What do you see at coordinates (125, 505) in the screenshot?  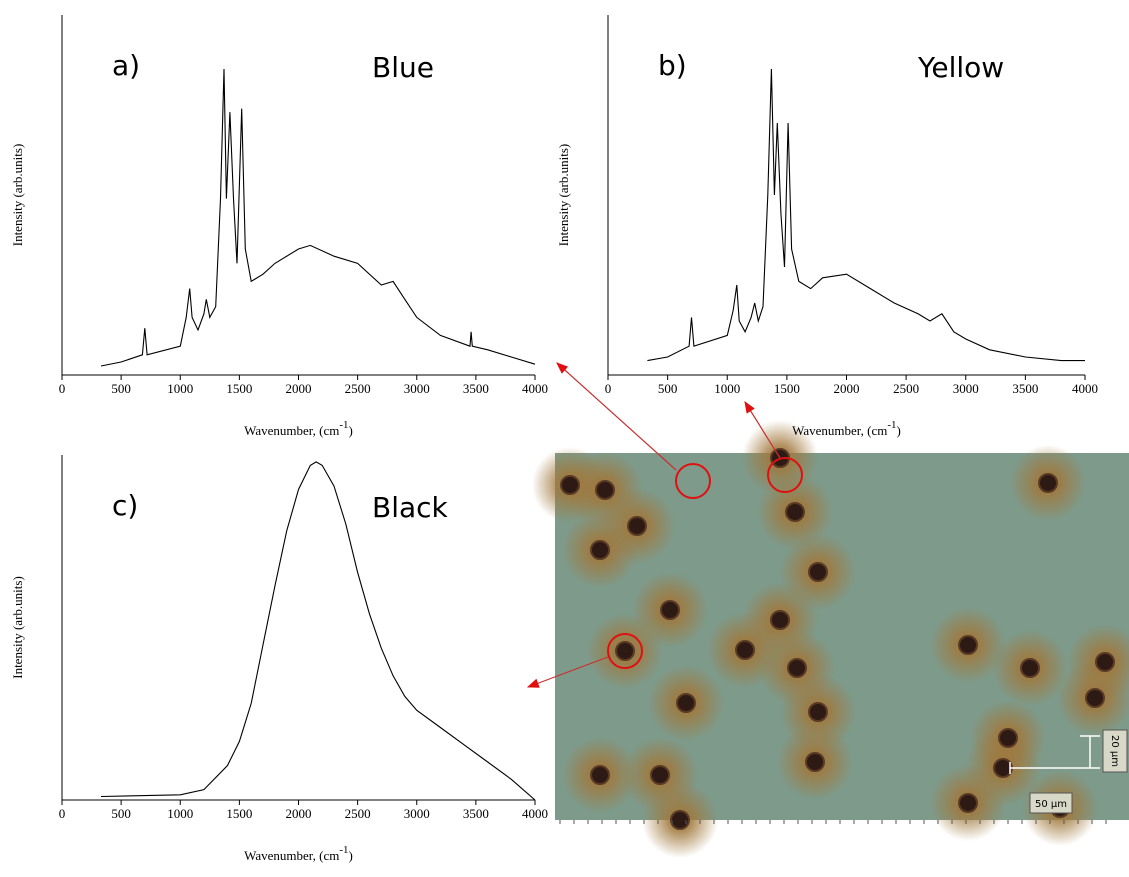 I see `panel-label: c)` at bounding box center [125, 505].